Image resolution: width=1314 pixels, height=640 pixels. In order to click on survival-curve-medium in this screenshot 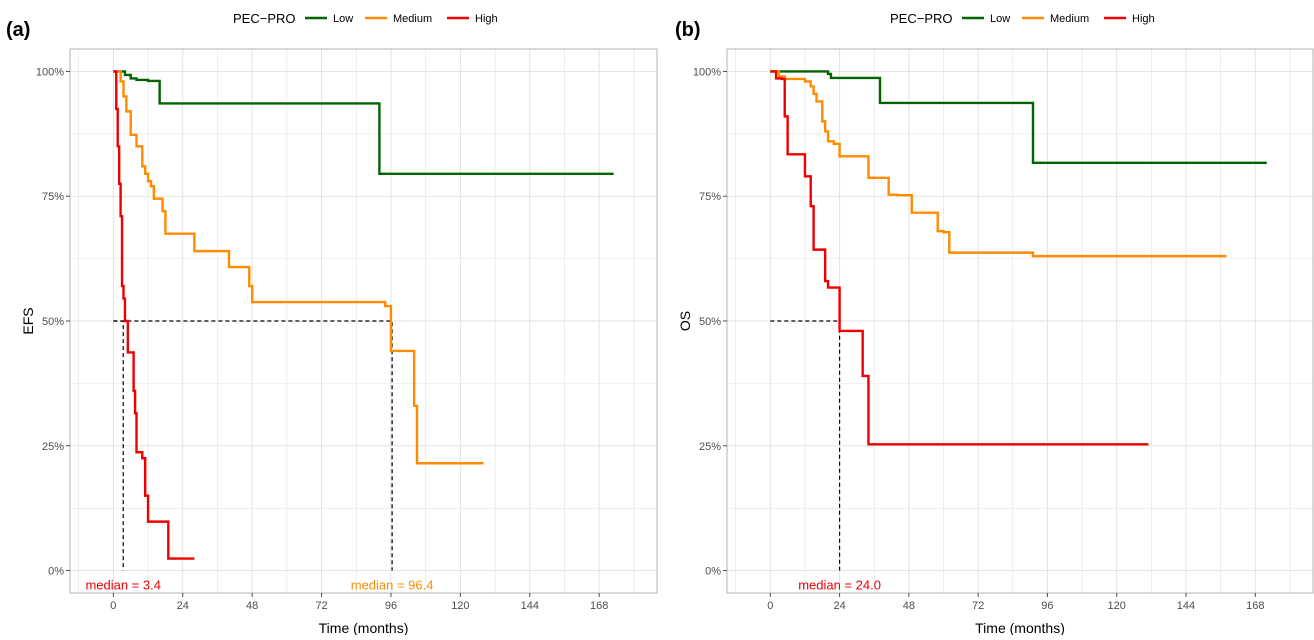, I will do `click(998, 164)`.